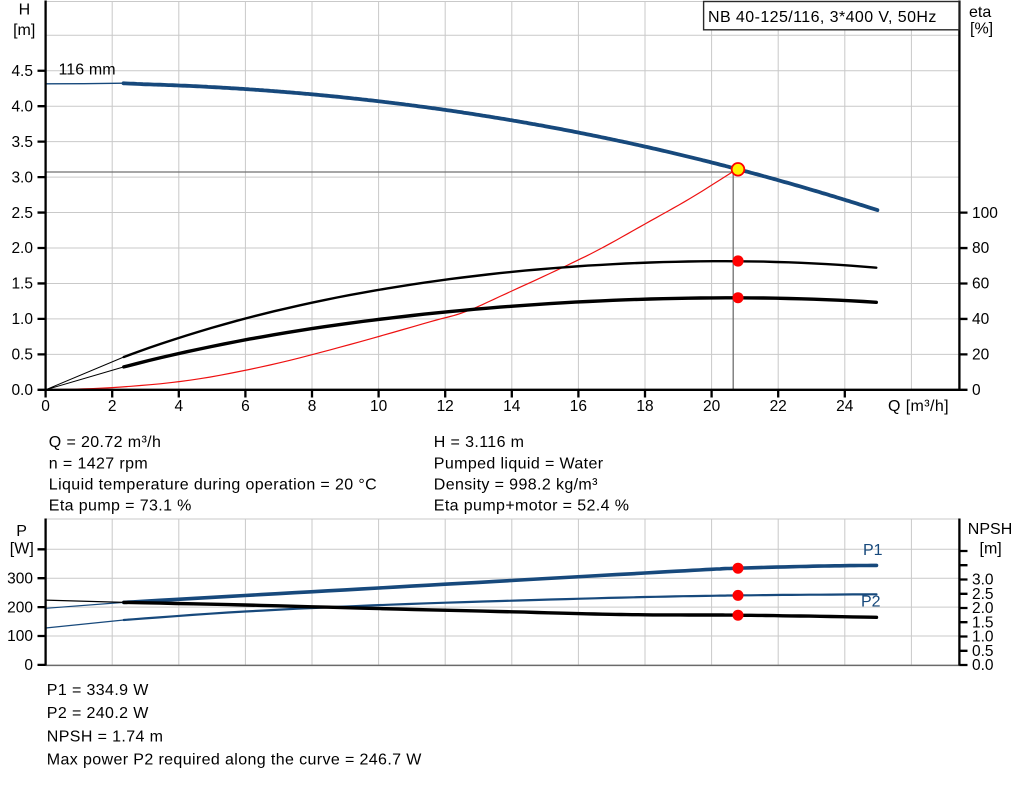 The width and height of the screenshot is (1024, 786). Describe the element at coordinates (532, 506) in the screenshot. I see `svg-text: Eta pump+motor = 52.4 %` at that location.